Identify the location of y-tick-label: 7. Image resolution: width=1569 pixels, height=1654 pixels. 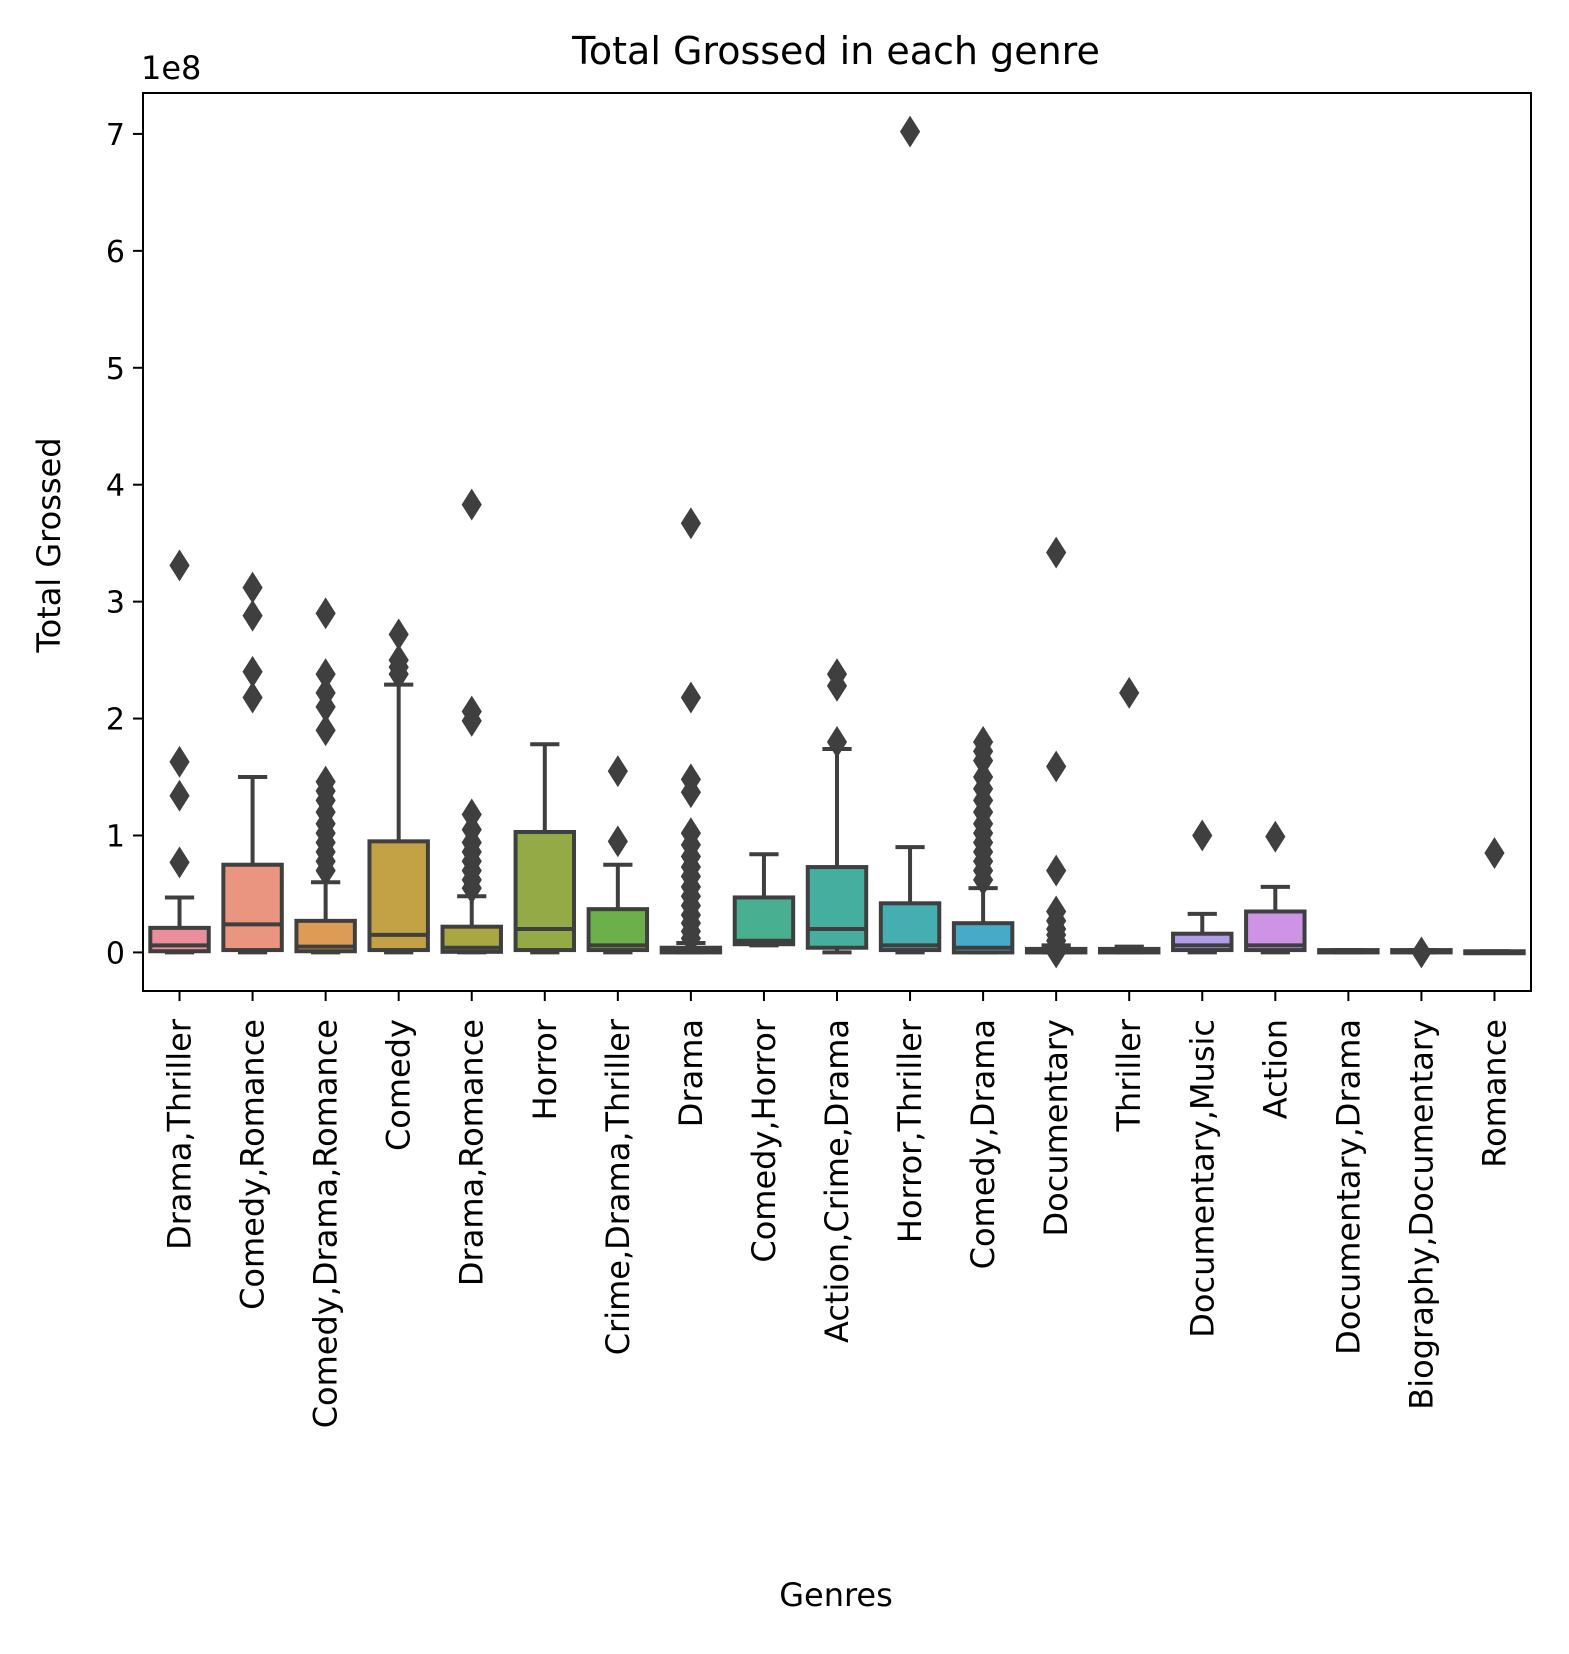
(115, 135).